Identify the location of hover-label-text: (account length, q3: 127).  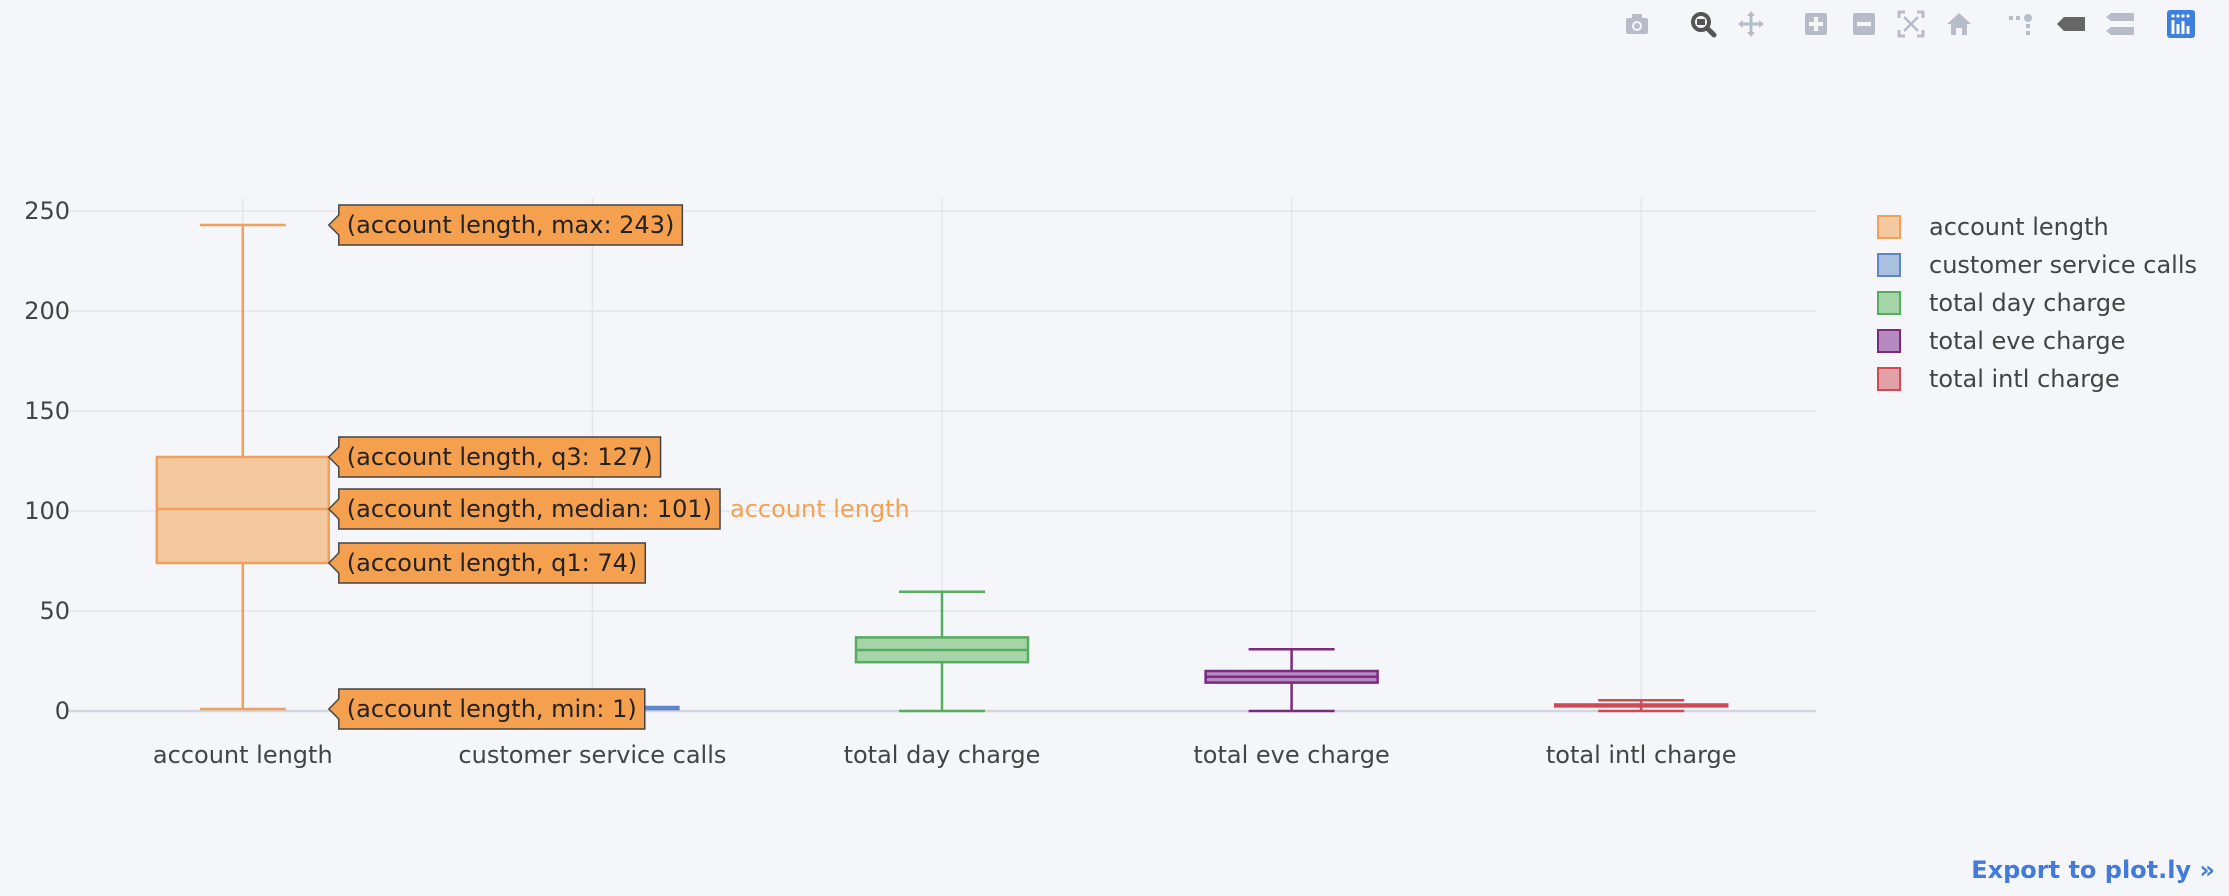
(500, 457).